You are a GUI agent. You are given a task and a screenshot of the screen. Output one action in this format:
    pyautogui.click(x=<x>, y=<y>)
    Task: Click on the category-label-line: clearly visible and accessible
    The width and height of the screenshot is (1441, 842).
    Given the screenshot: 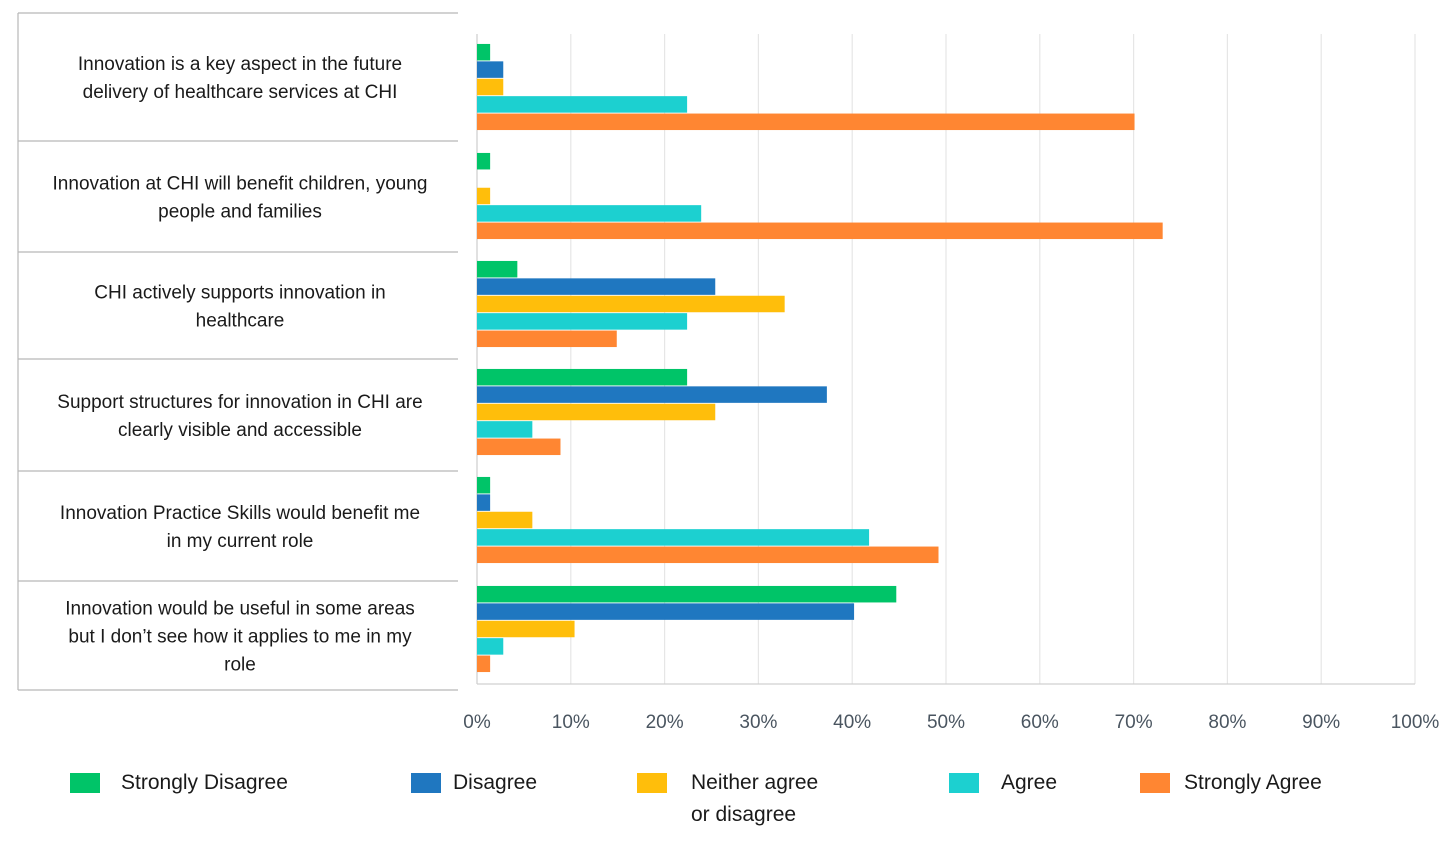 What is the action you would take?
    pyautogui.click(x=240, y=430)
    